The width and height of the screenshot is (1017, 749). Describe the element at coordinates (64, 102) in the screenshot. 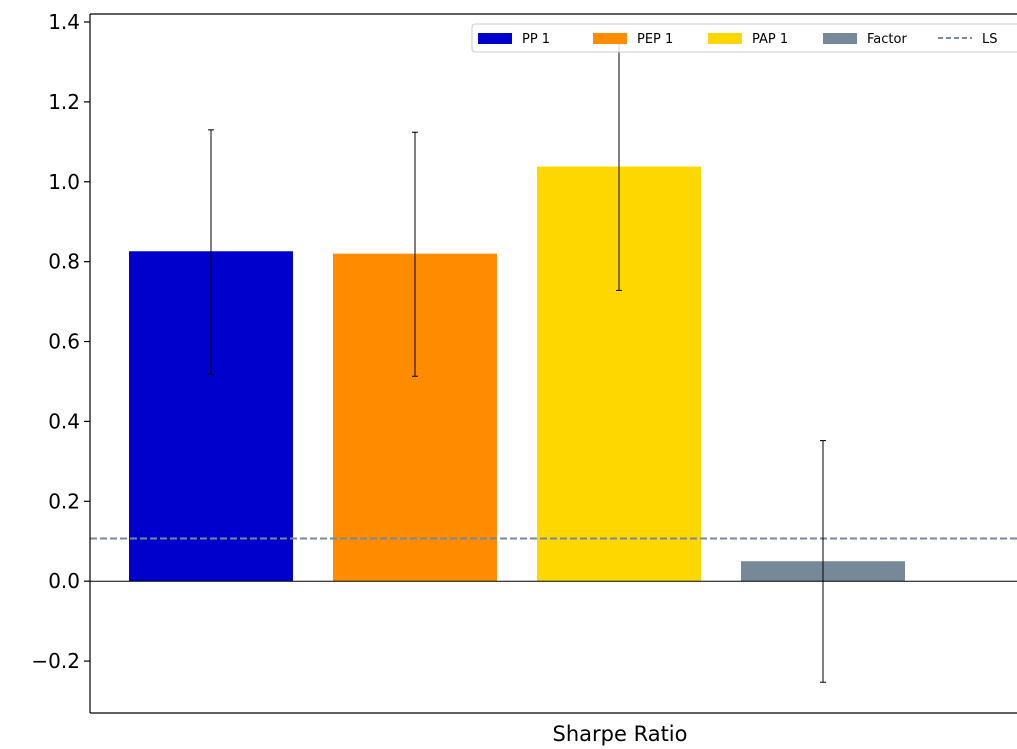

I see `y-tick-label: 1.2` at that location.